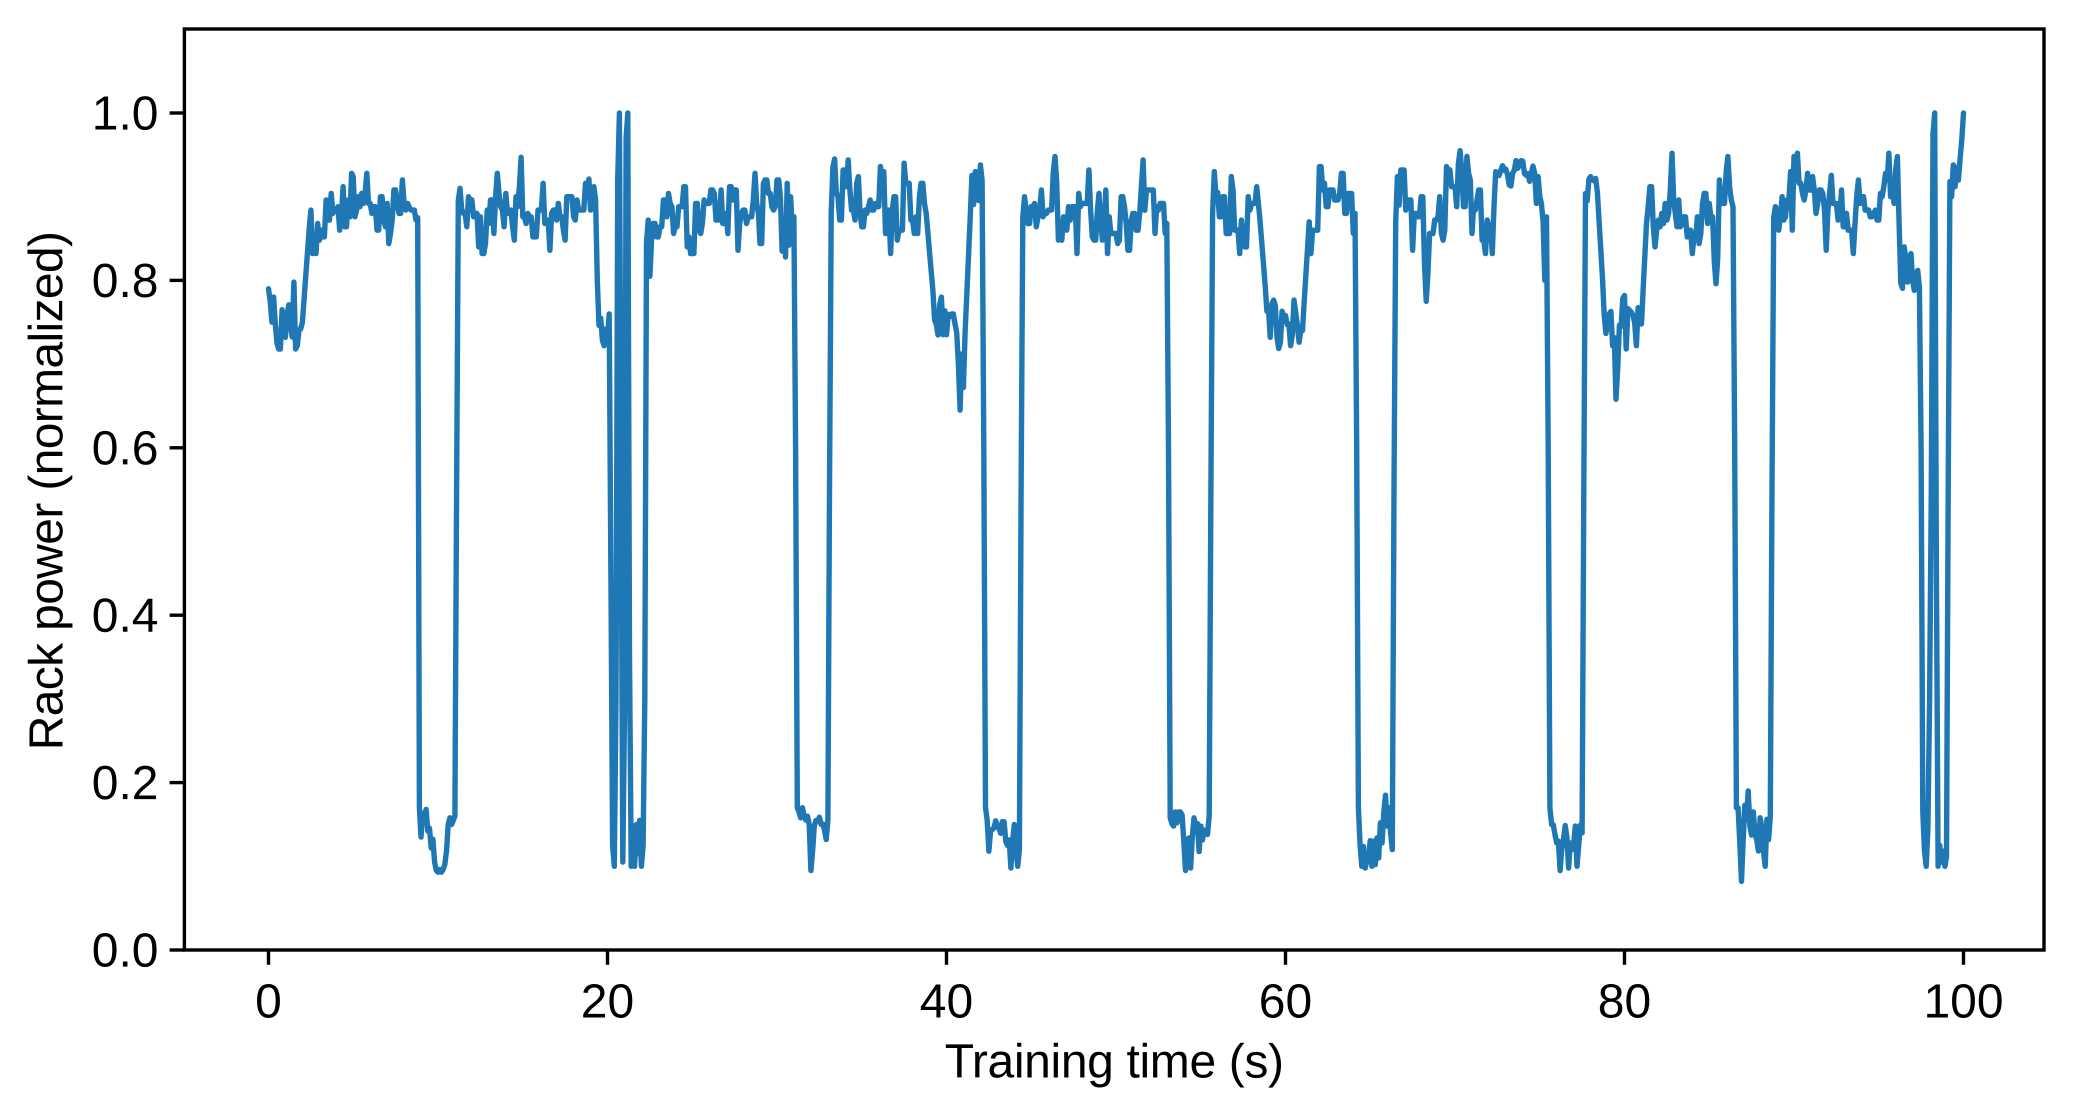 This screenshot has width=2074, height=1118. I want to click on svg-text: Training time (s), so click(1114, 1061).